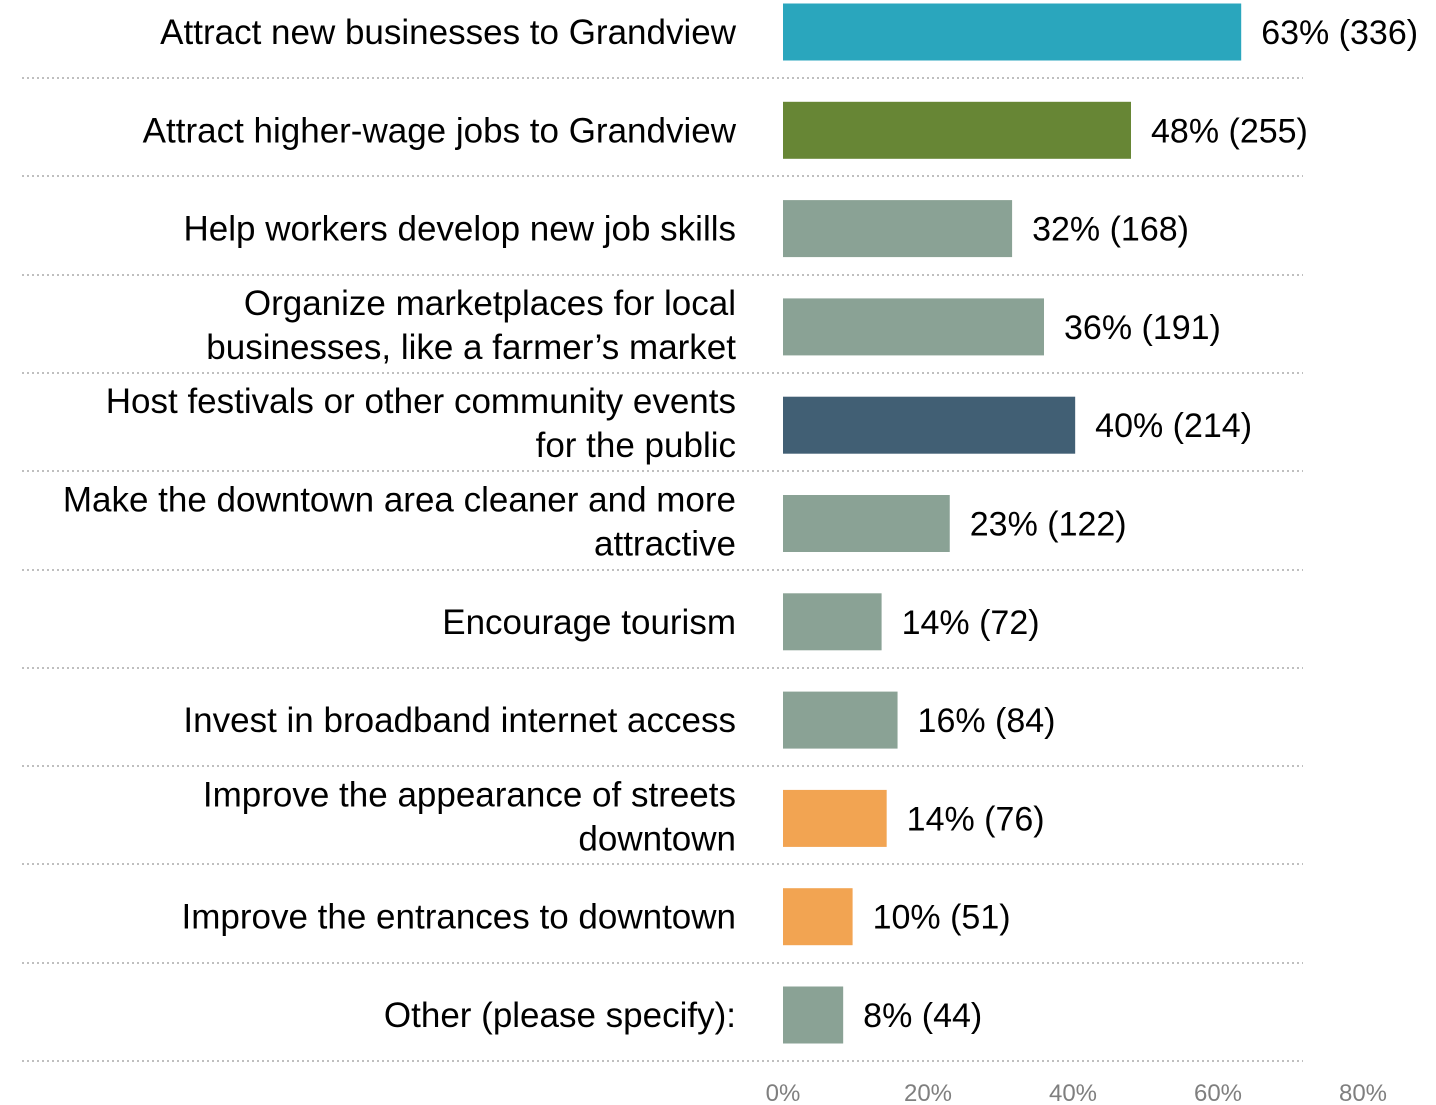  What do you see at coordinates (636, 445) in the screenshot?
I see `category-label: for the public` at bounding box center [636, 445].